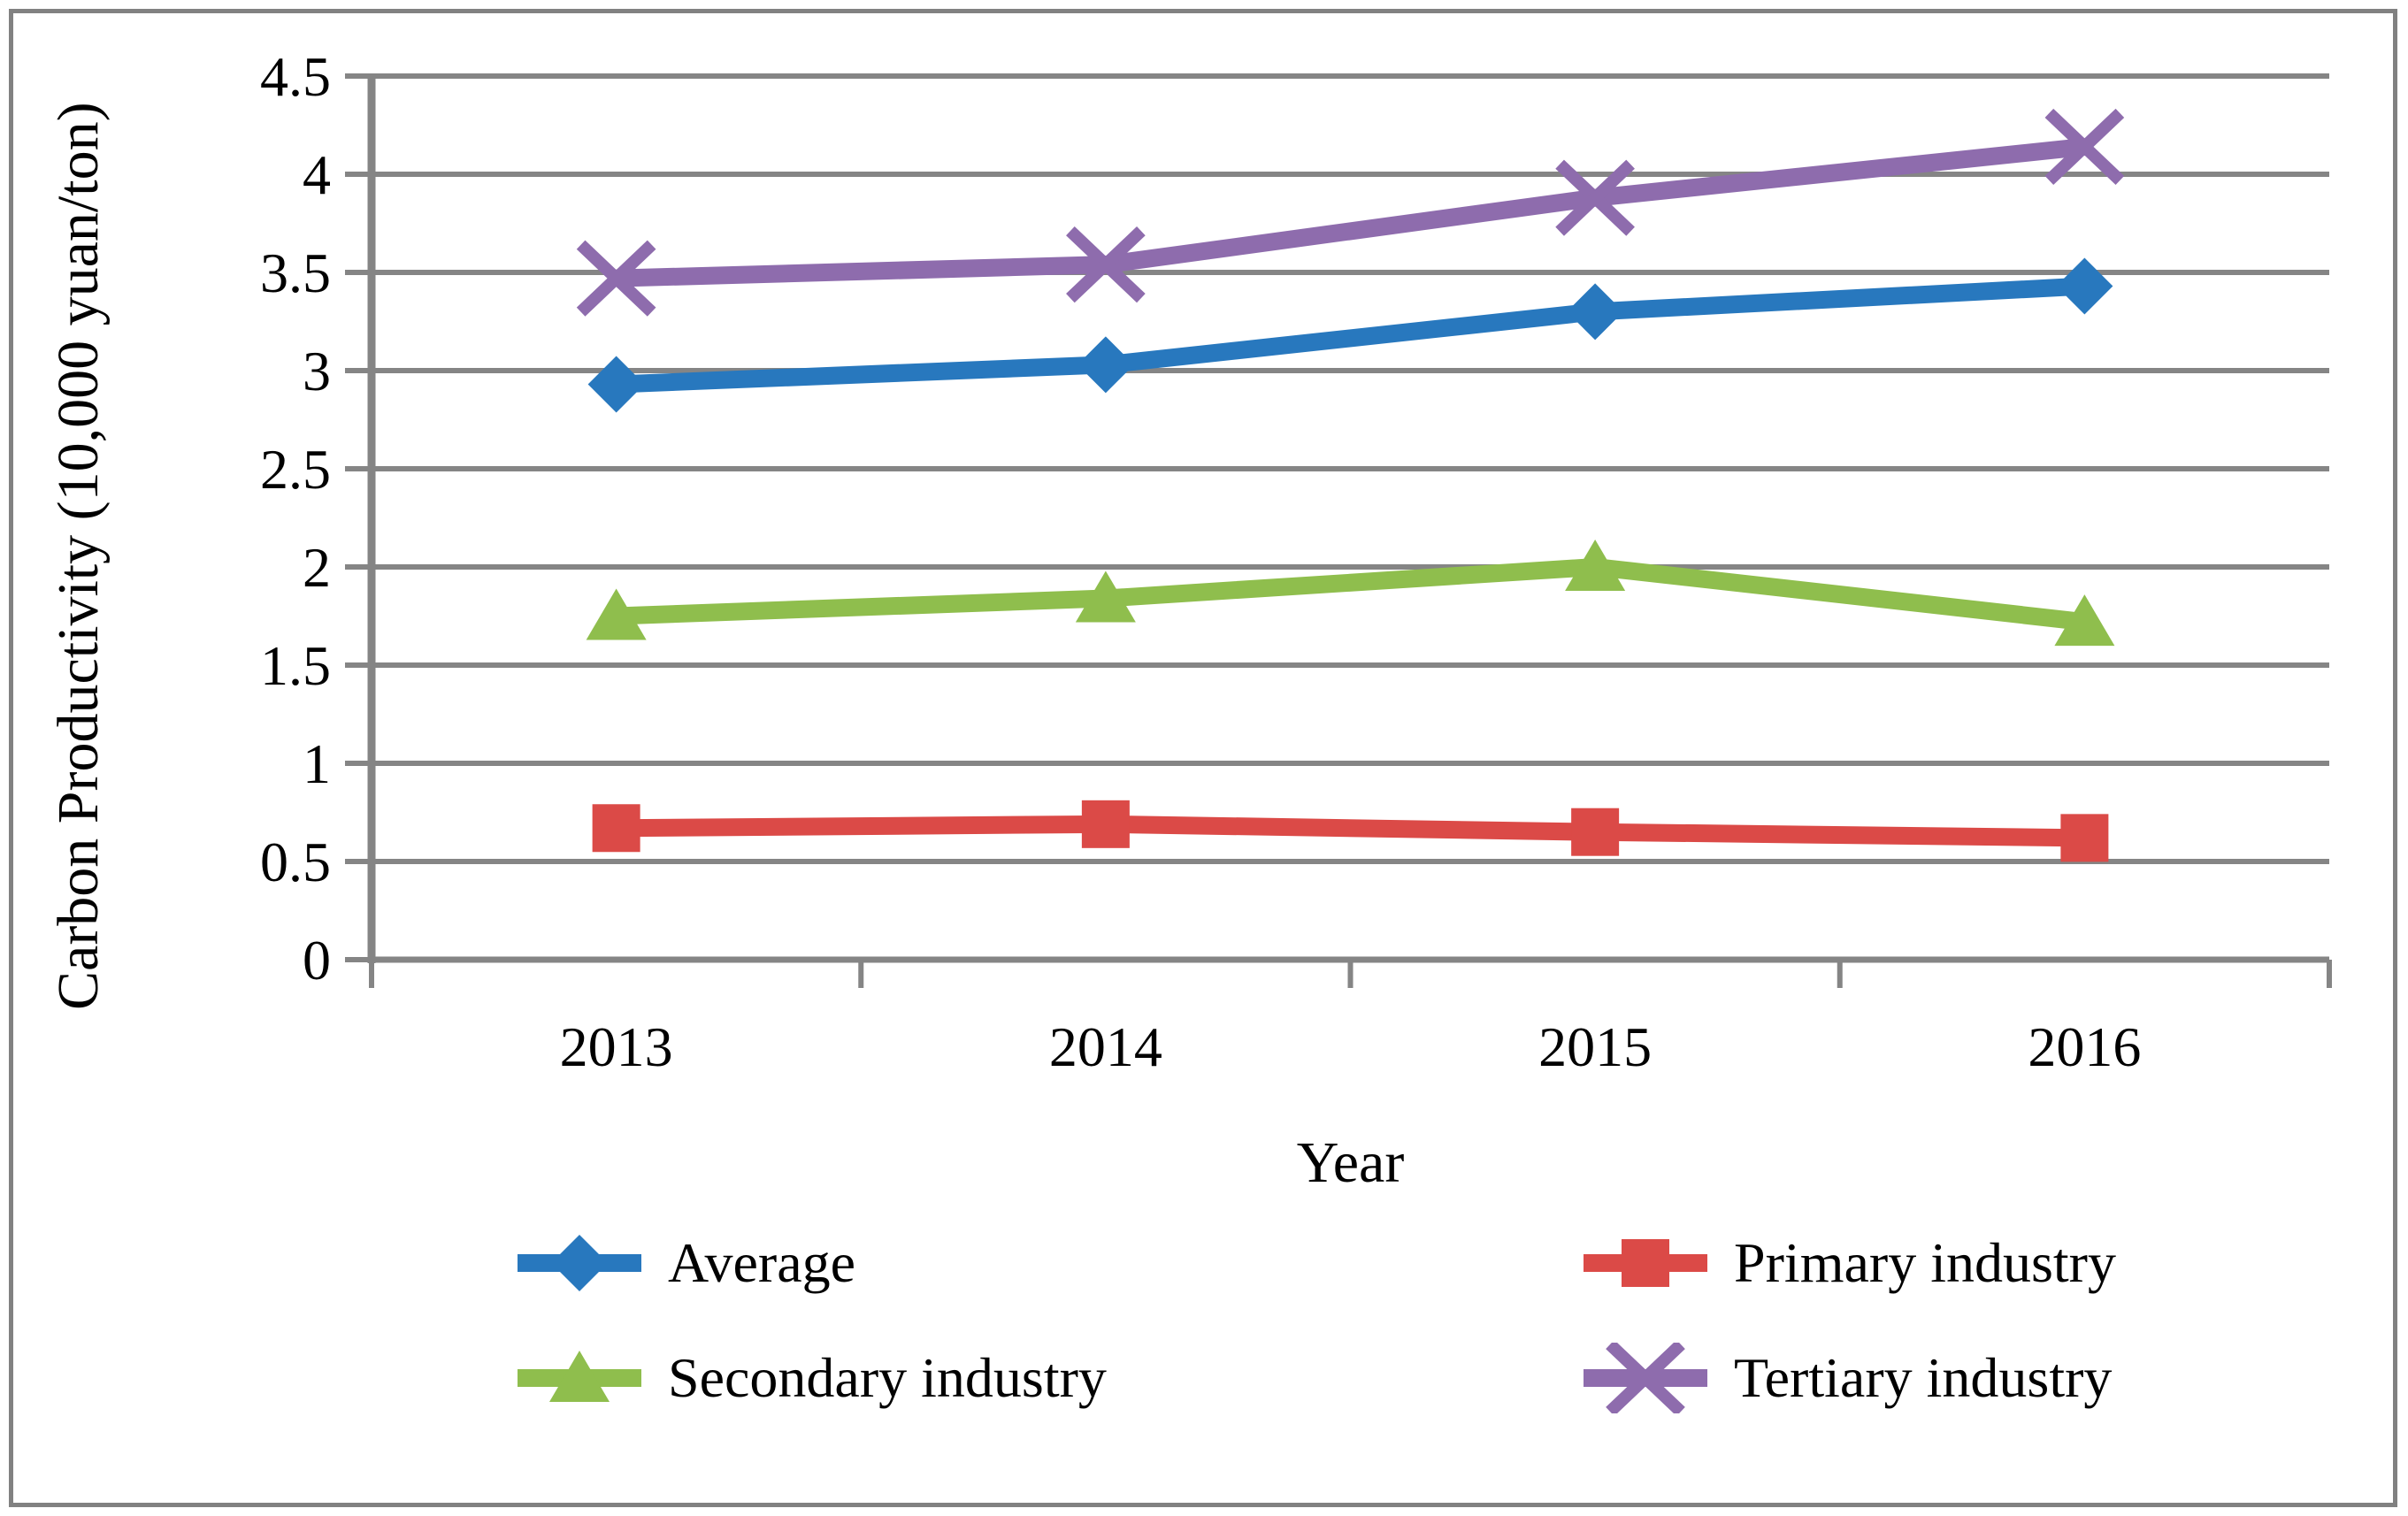 This screenshot has width=2408, height=1516. I want to click on legend-entry-secondary-industry: Secondary industry, so click(812, 1378).